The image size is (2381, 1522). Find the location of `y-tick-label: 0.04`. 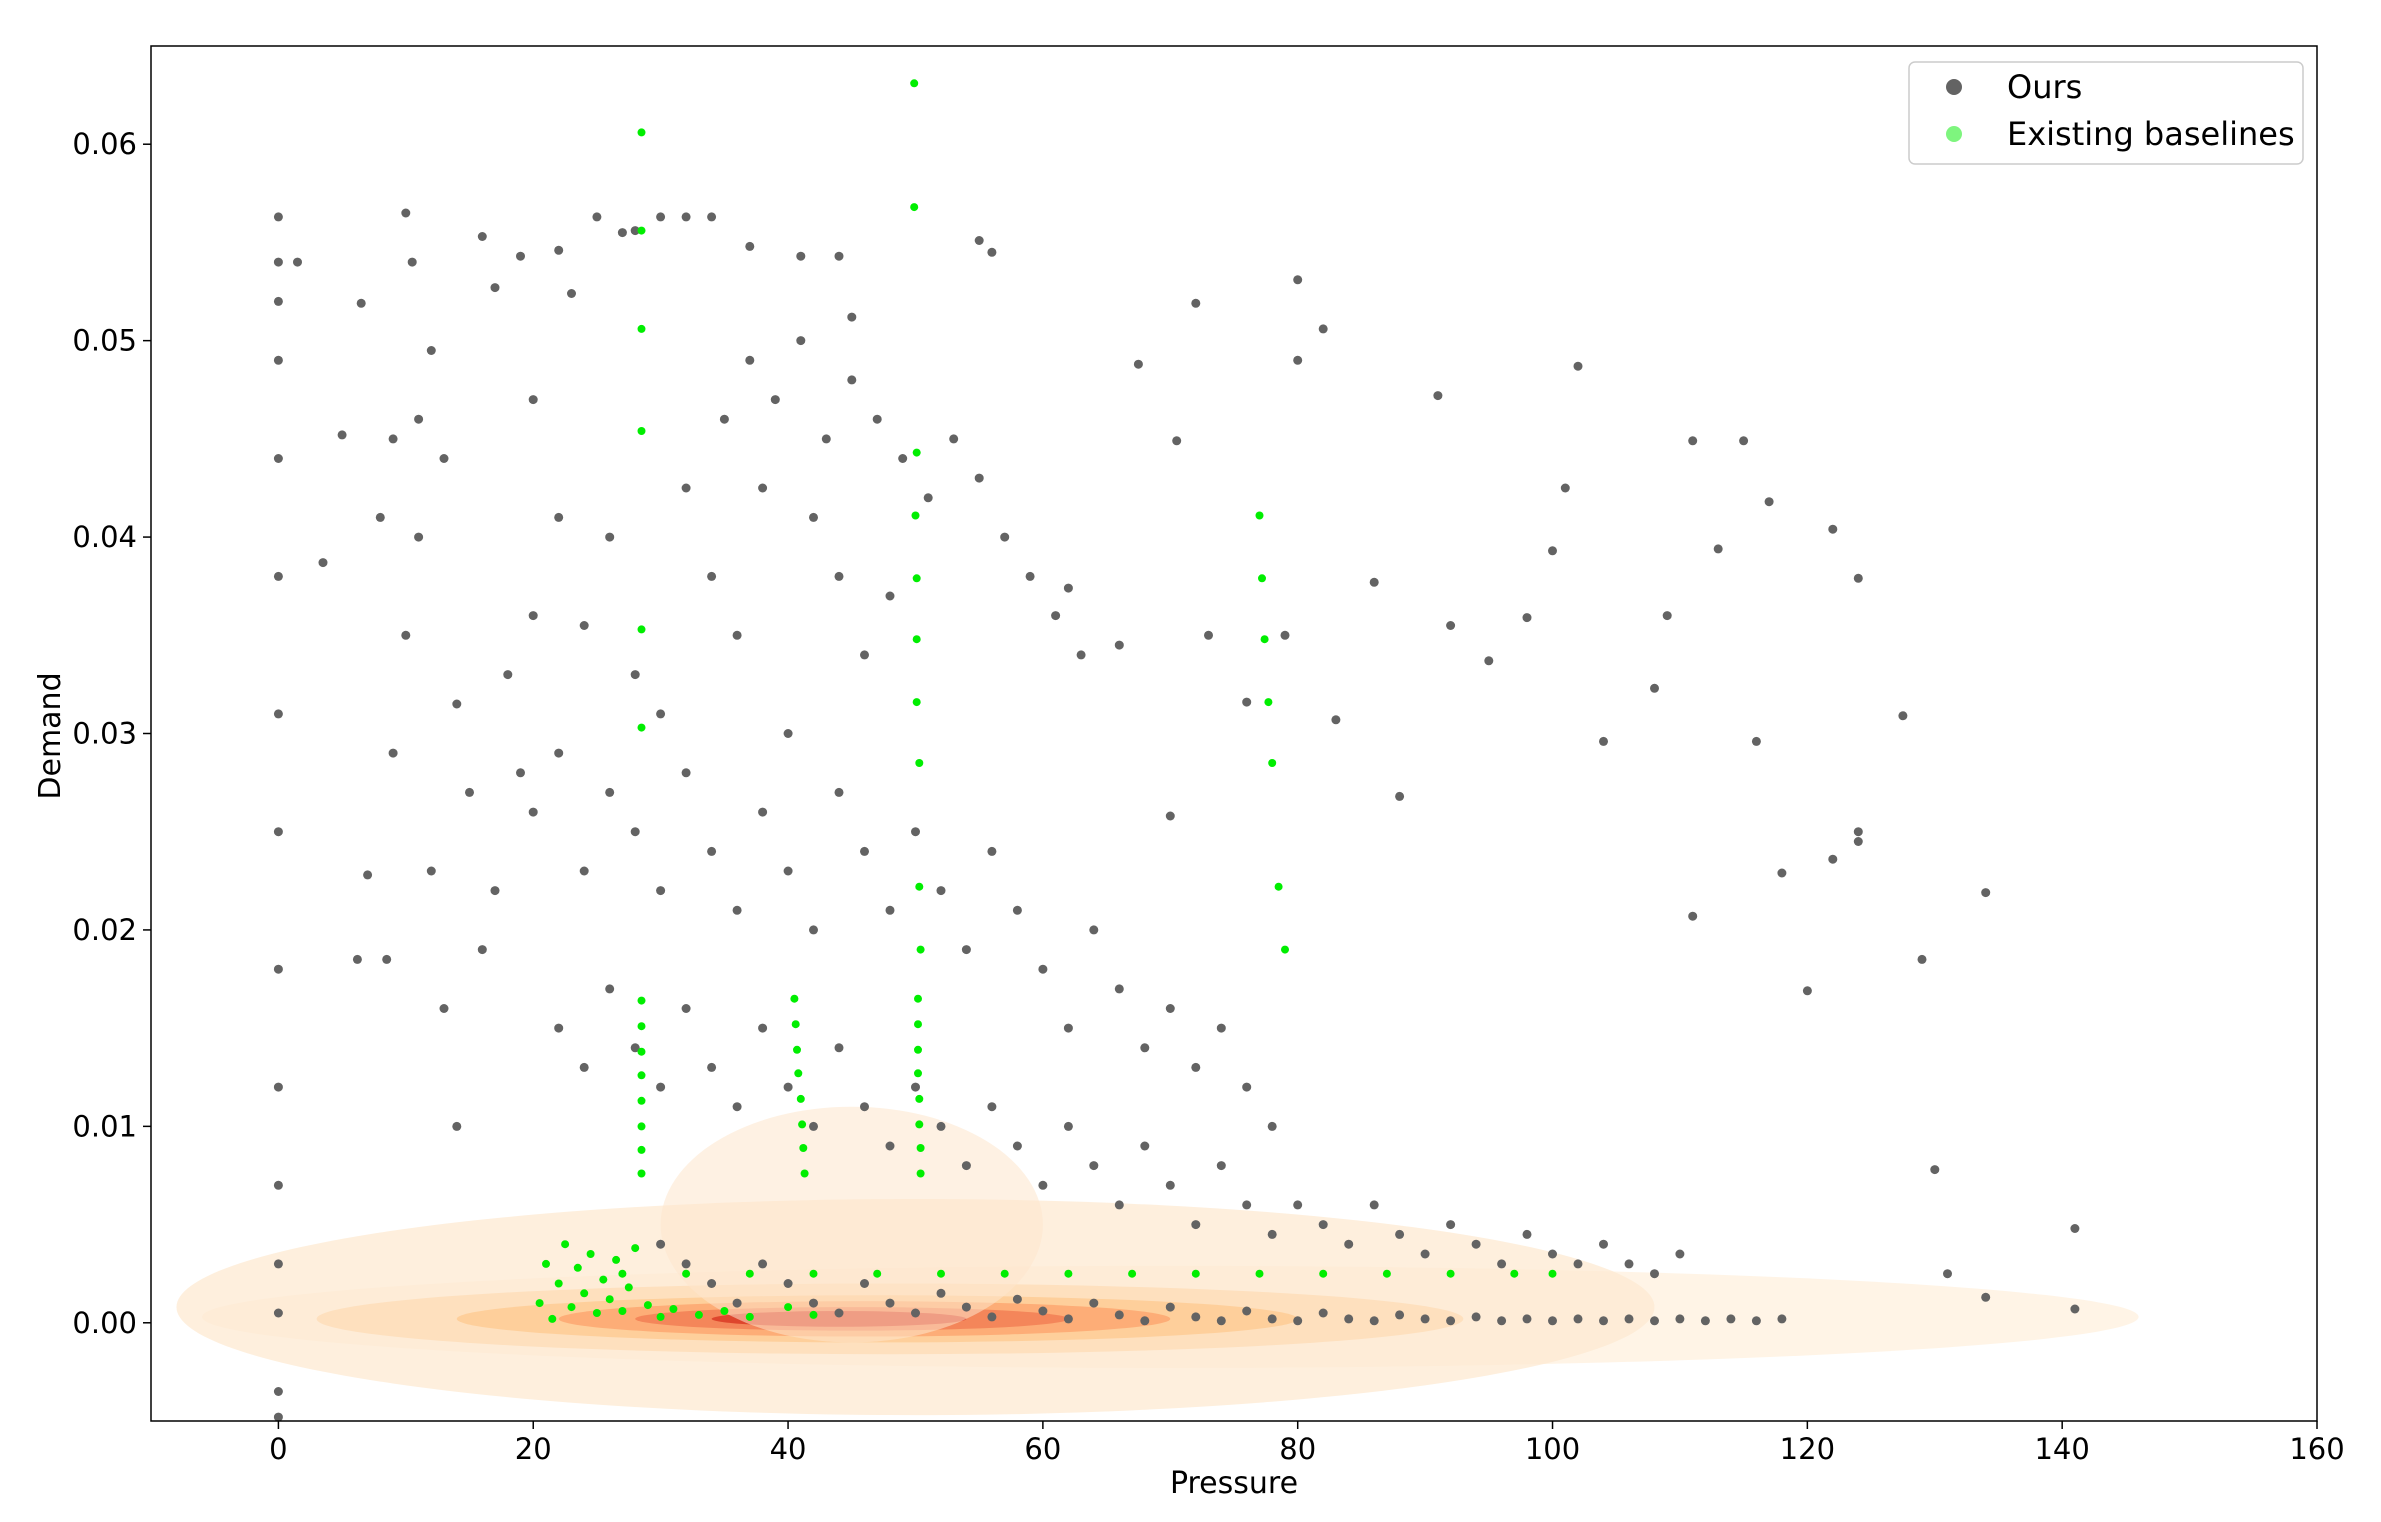

y-tick-label: 0.04 is located at coordinates (104, 537).